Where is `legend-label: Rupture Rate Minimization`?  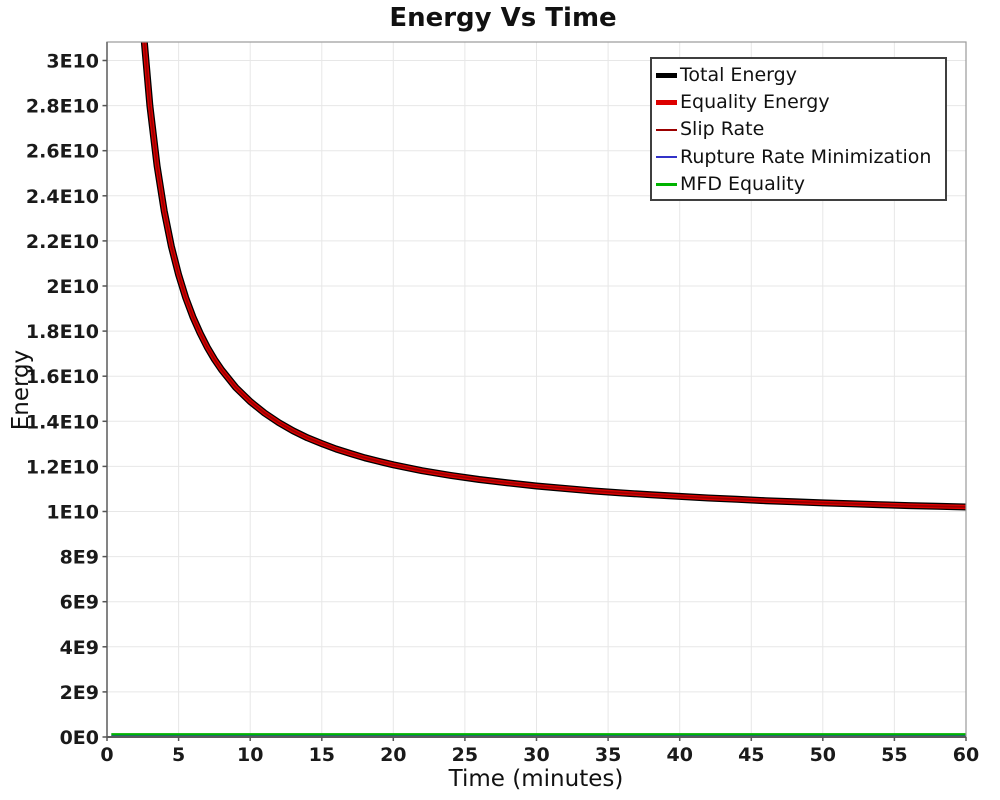 legend-label: Rupture Rate Minimization is located at coordinates (806, 156).